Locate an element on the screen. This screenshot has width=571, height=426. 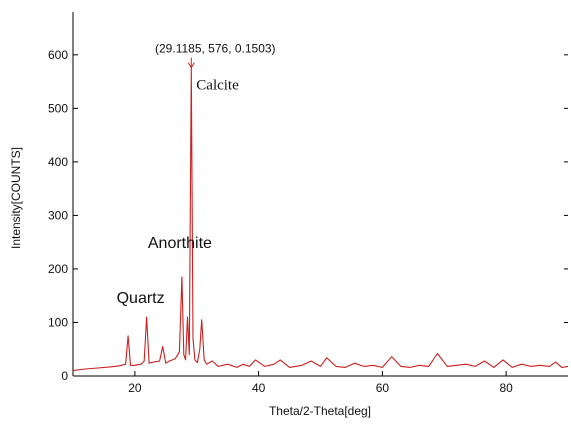
x-tick-label: 60 is located at coordinates (383, 388).